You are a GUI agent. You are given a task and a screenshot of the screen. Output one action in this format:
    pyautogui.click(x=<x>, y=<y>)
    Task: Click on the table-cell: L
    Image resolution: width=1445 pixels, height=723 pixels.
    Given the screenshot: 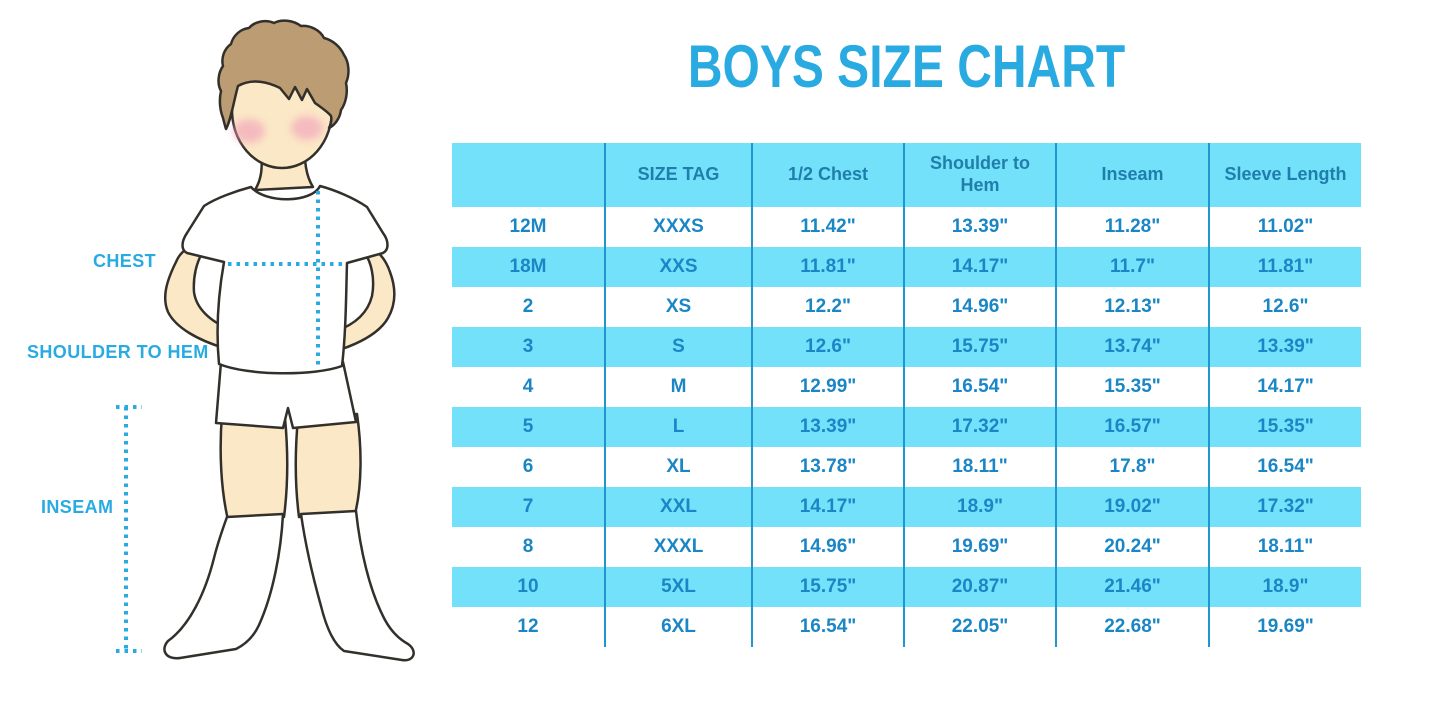 What is the action you would take?
    pyautogui.click(x=677, y=427)
    